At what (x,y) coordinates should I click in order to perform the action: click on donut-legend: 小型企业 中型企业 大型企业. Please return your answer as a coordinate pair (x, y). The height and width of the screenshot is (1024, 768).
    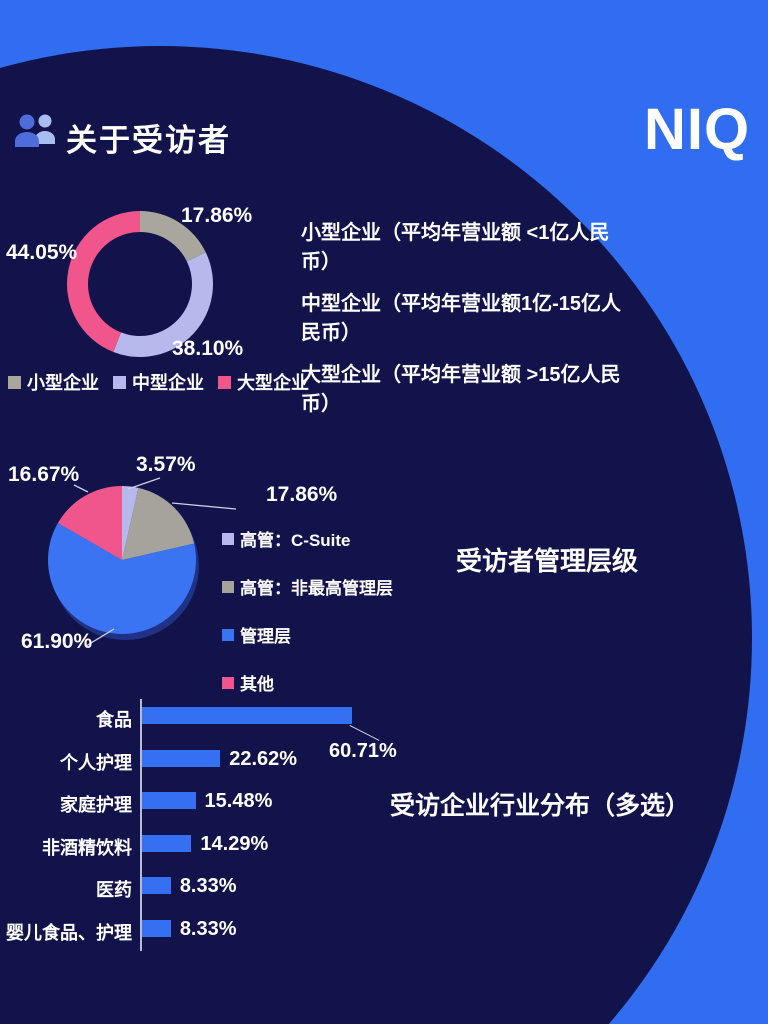
    Looking at the image, I should click on (158, 382).